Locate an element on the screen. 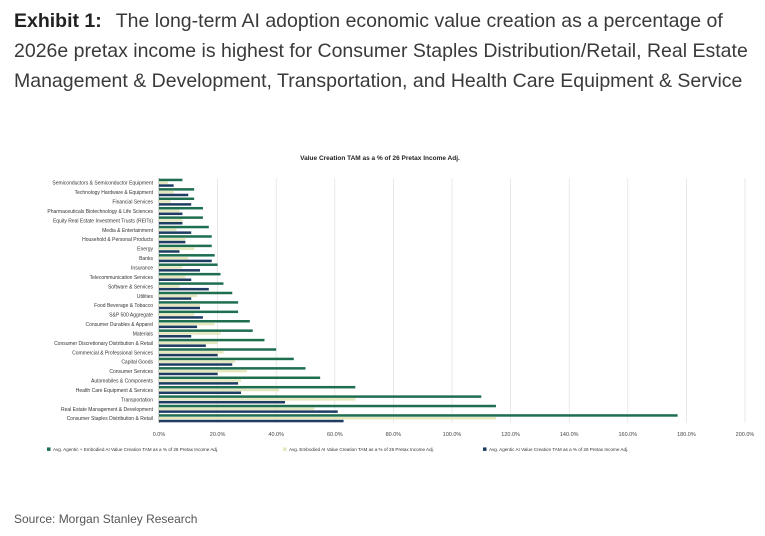  y-category-label: Energy is located at coordinates (145, 250).